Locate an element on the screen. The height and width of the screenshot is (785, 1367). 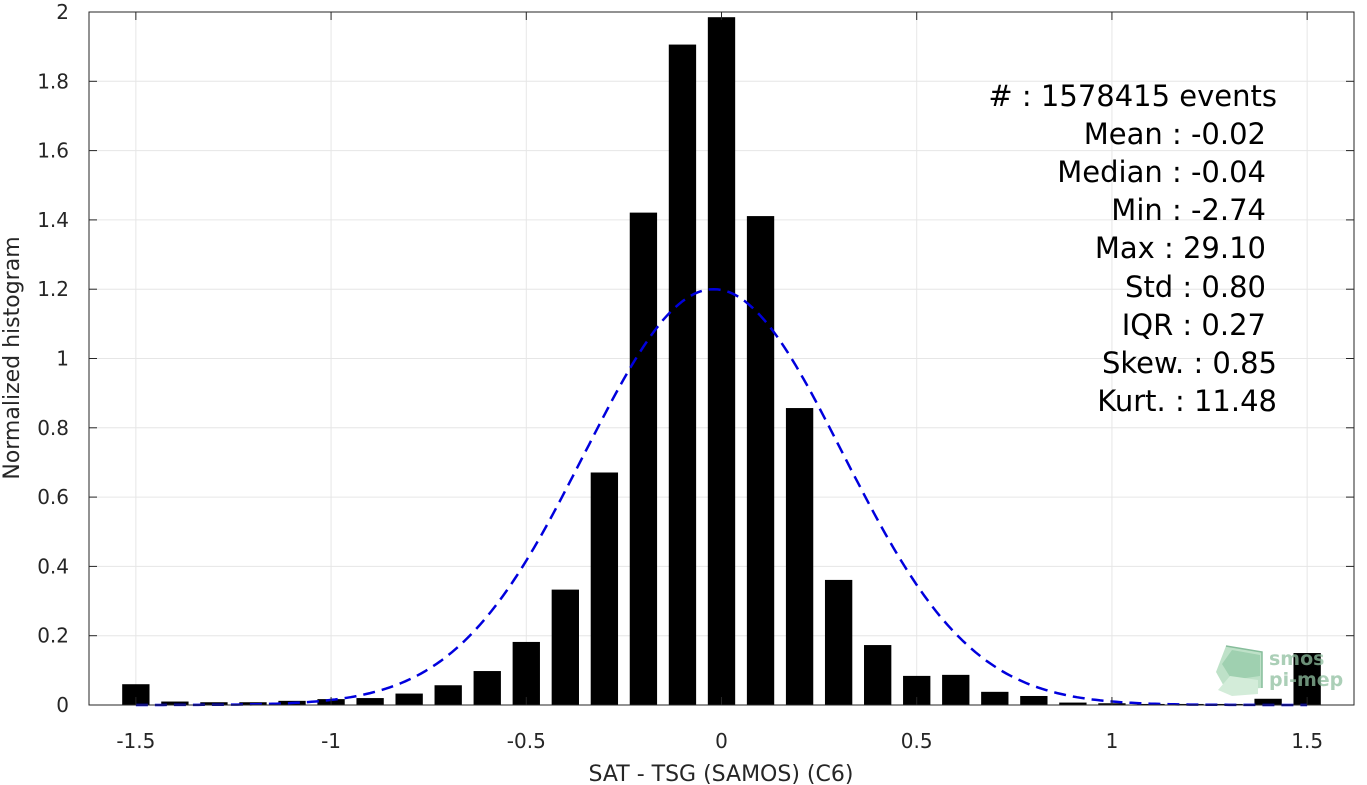
stats-kurt: Kurt. : 11.48 is located at coordinates (1187, 401).